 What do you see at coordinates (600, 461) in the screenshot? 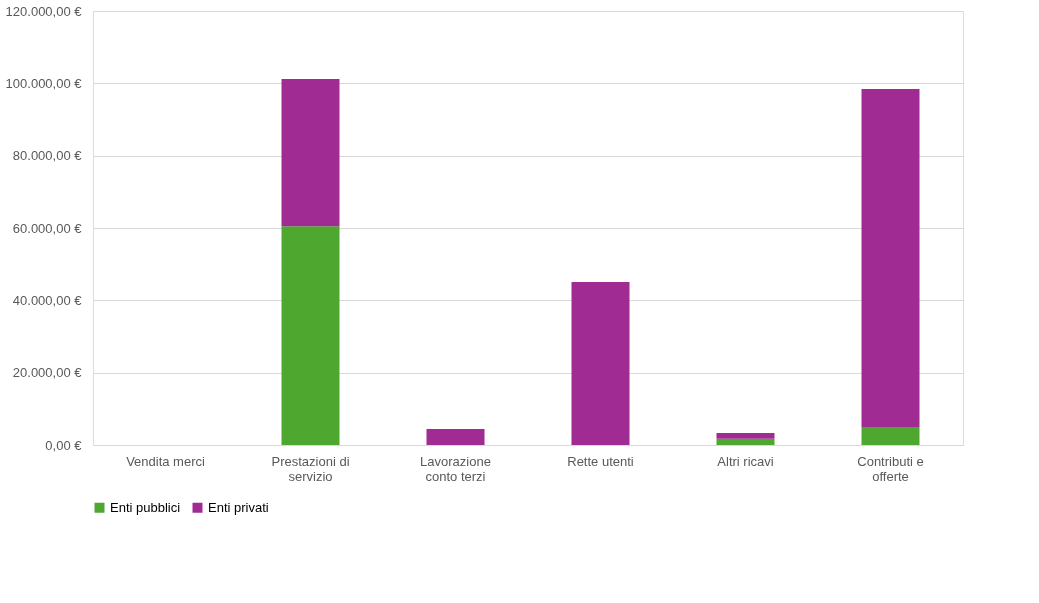
I see `x-tick-label: Rette utenti` at bounding box center [600, 461].